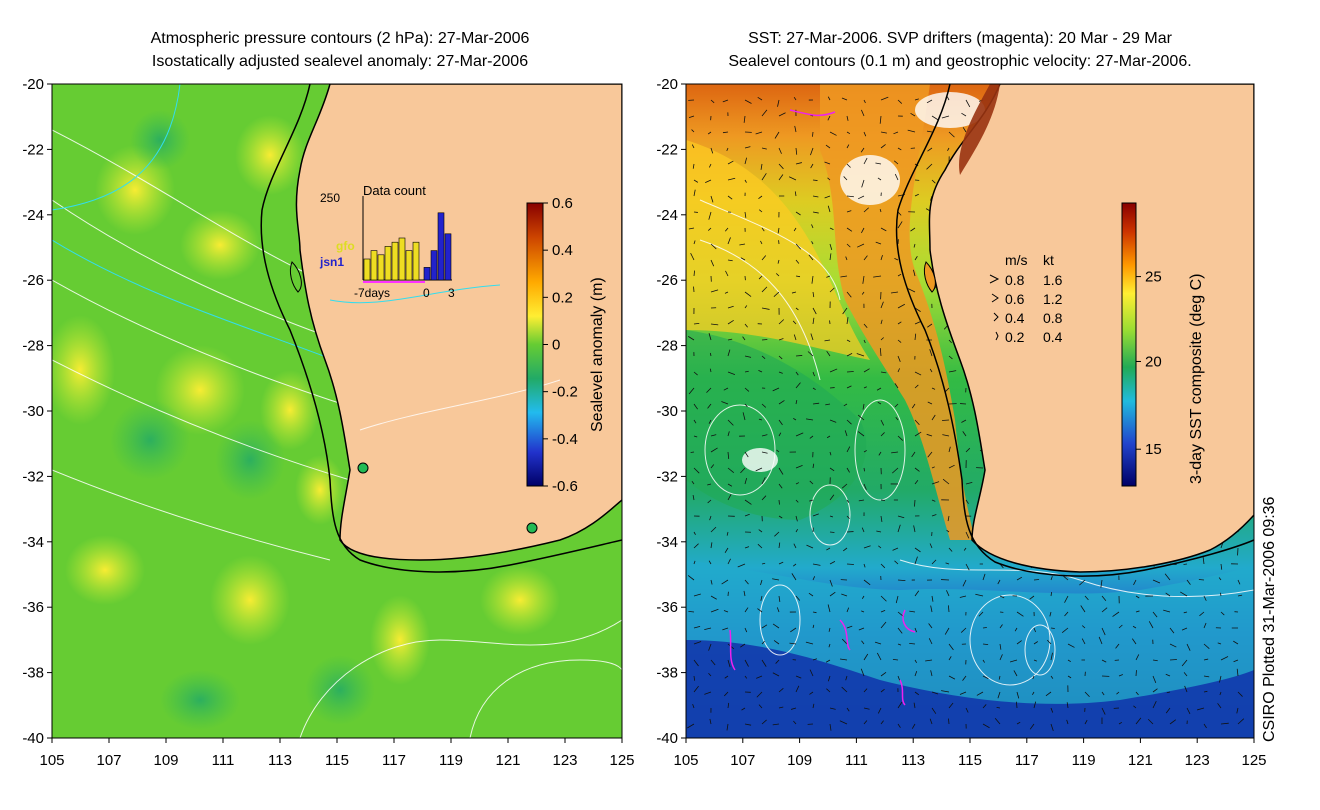 This screenshot has width=1320, height=810. I want to click on warm-water-patch, so click(778, 250).